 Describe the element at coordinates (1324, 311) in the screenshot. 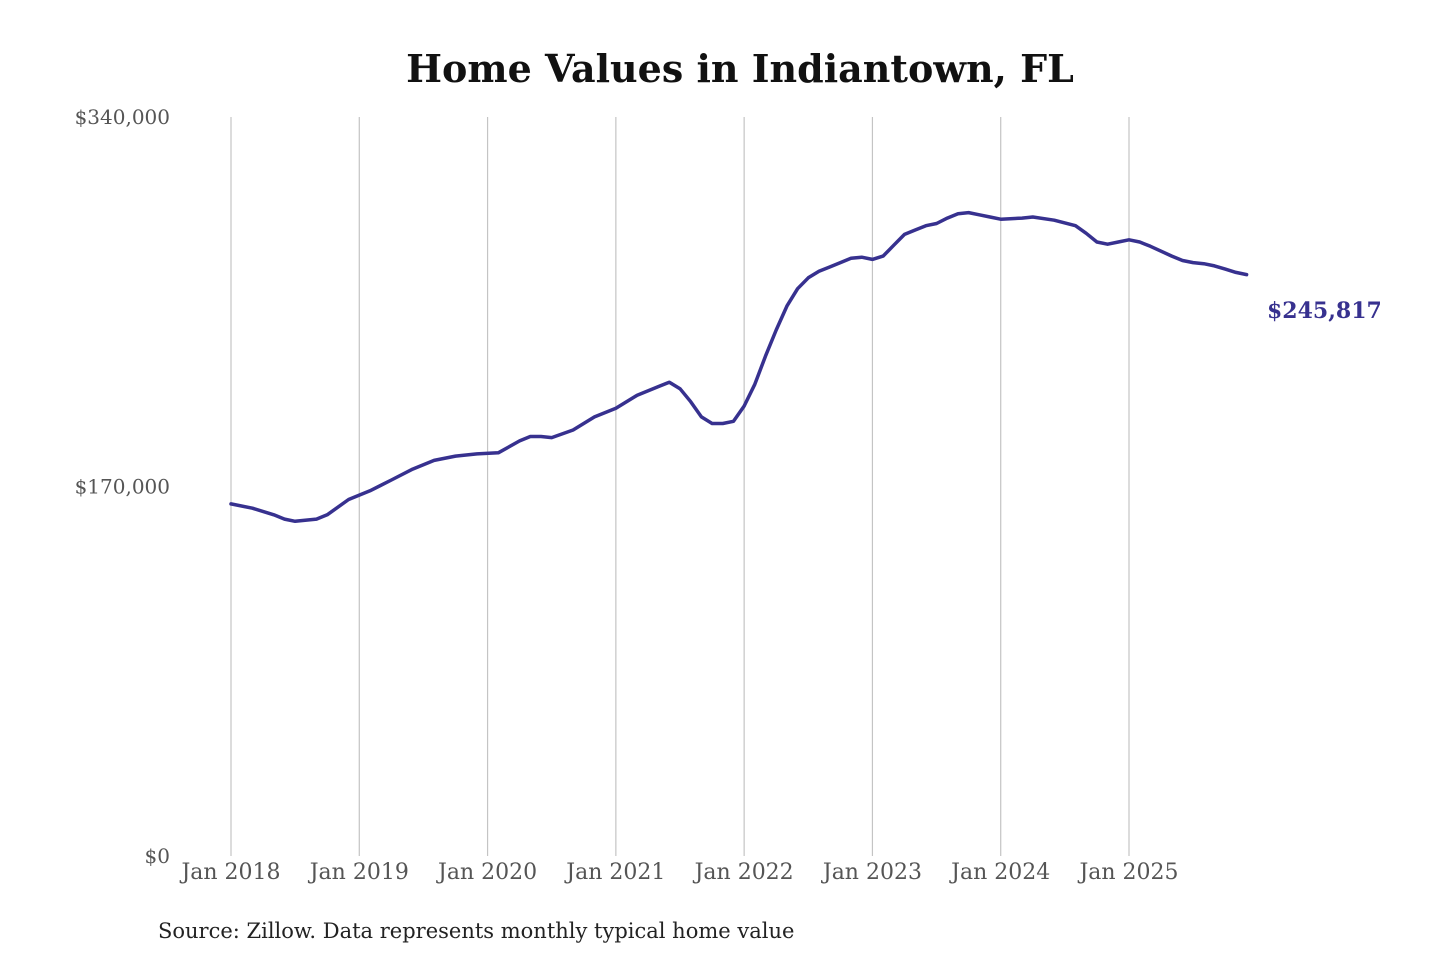

I see `last-value-label: $245,817` at that location.